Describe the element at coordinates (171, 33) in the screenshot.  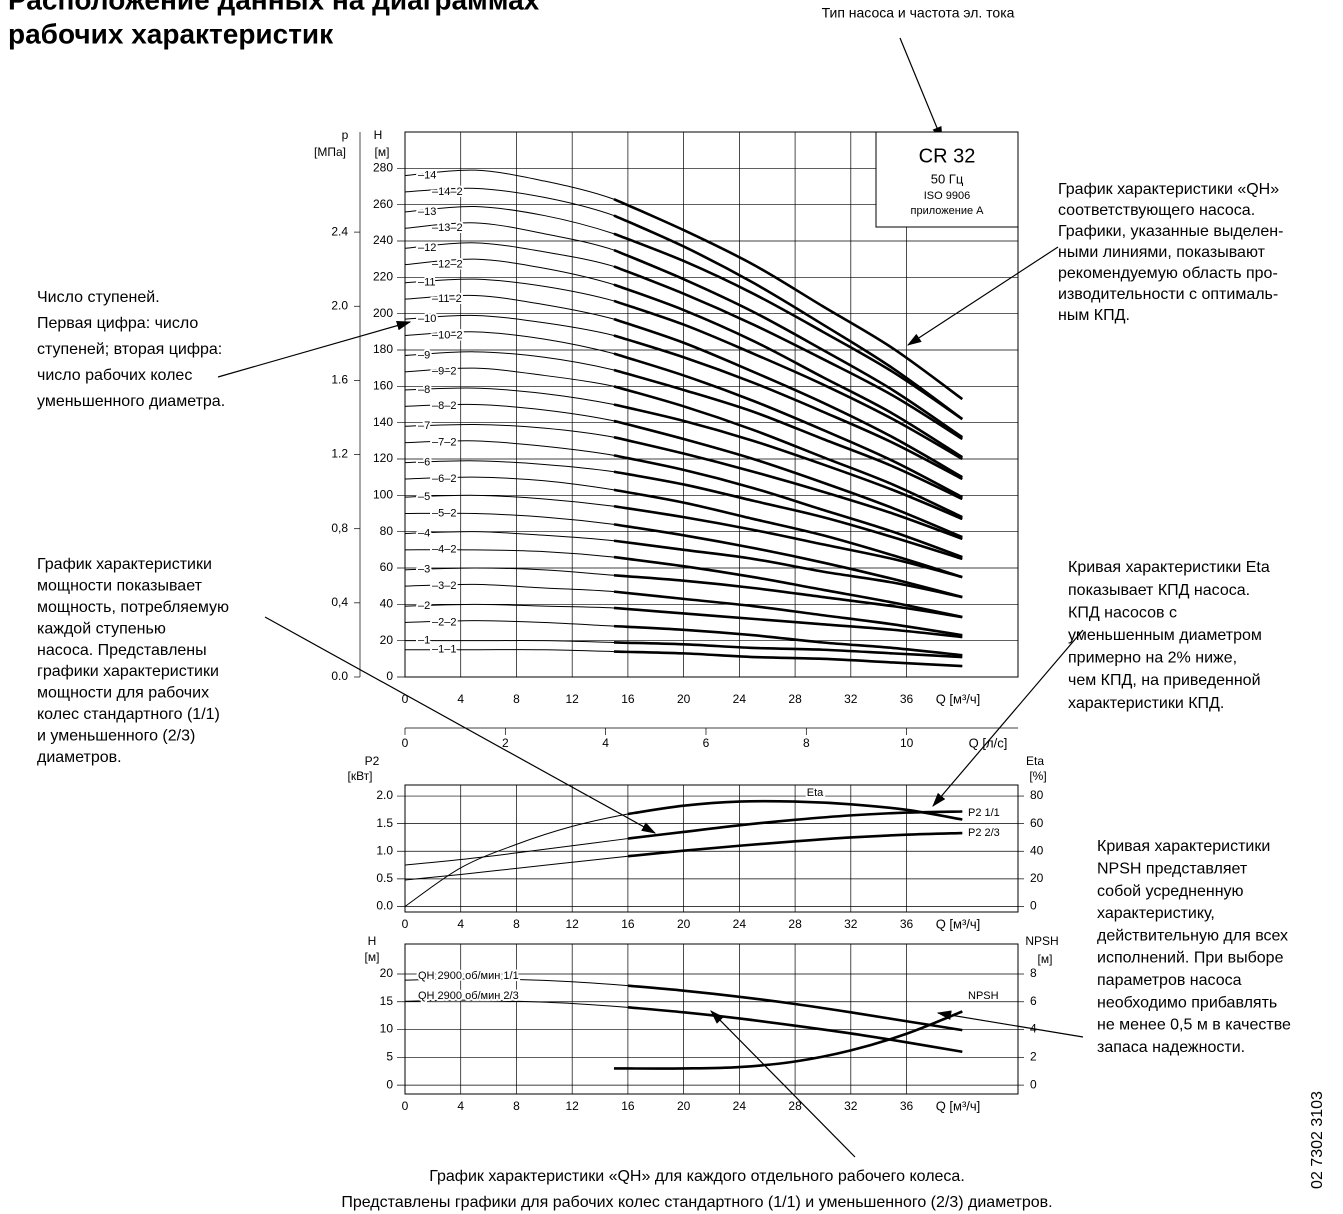
I see `page-title: рабочих характеристик` at that location.